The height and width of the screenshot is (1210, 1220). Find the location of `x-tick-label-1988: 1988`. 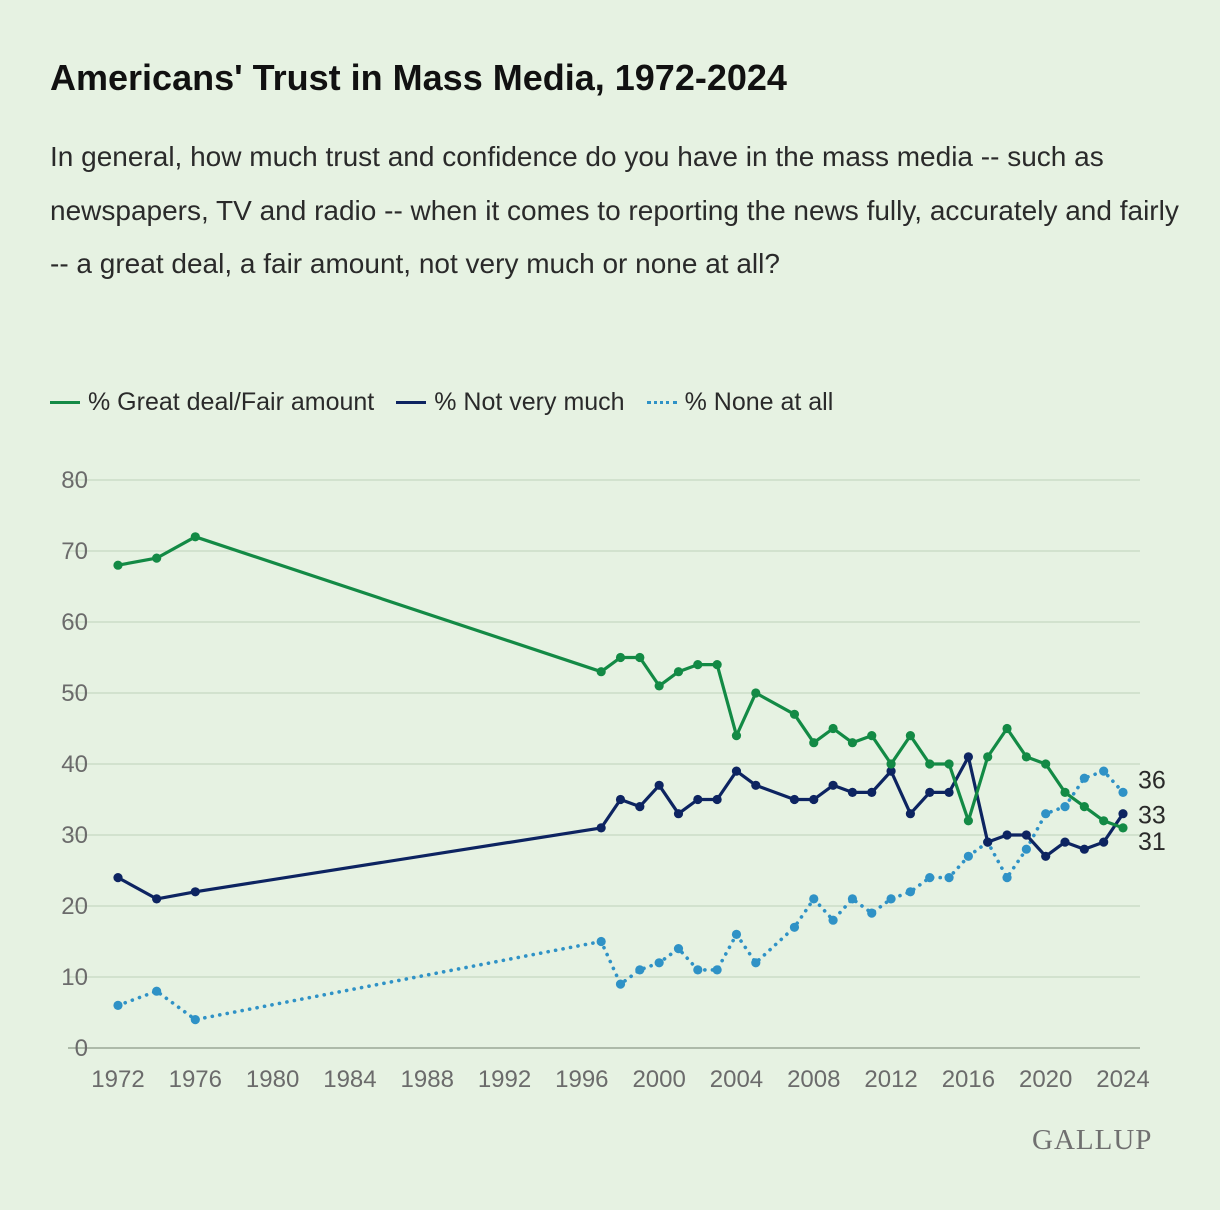

x-tick-label-1988: 1988 is located at coordinates (427, 1079).